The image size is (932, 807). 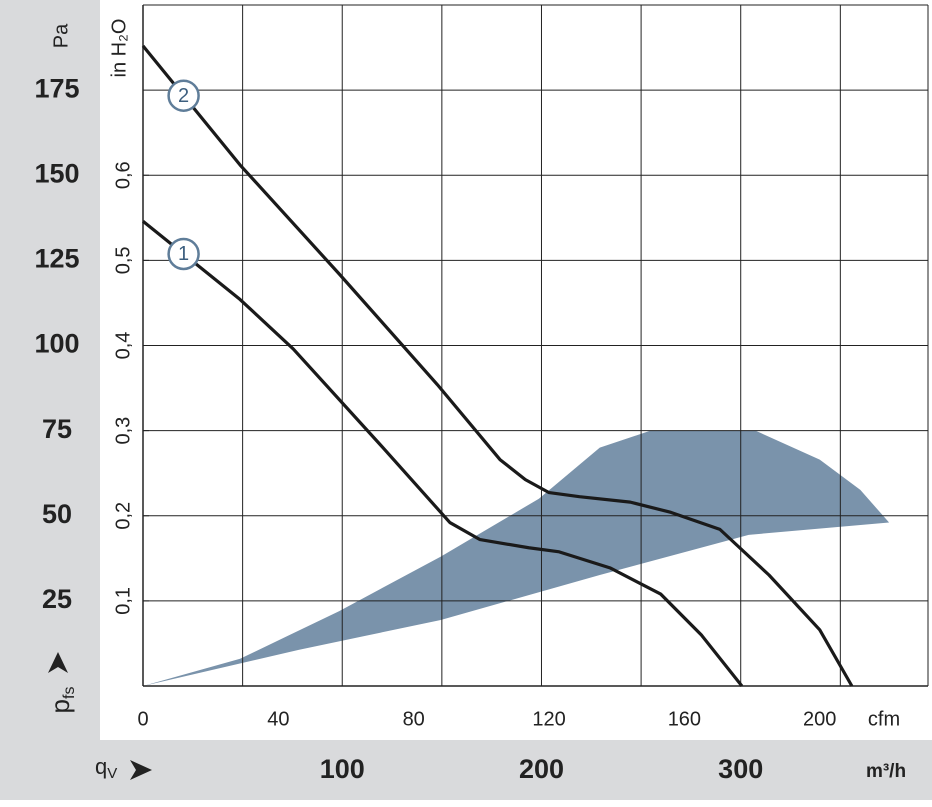 I want to click on y-symbol: pfs, so click(x=61, y=700).